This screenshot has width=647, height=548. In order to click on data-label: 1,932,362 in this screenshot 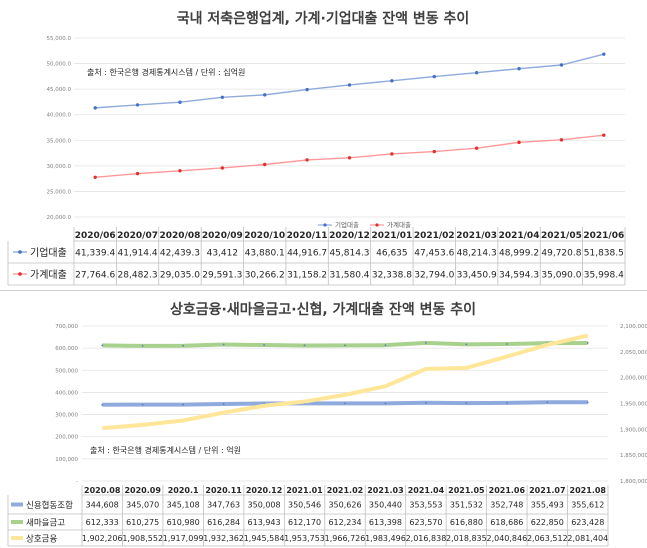, I will do `click(223, 538)`.